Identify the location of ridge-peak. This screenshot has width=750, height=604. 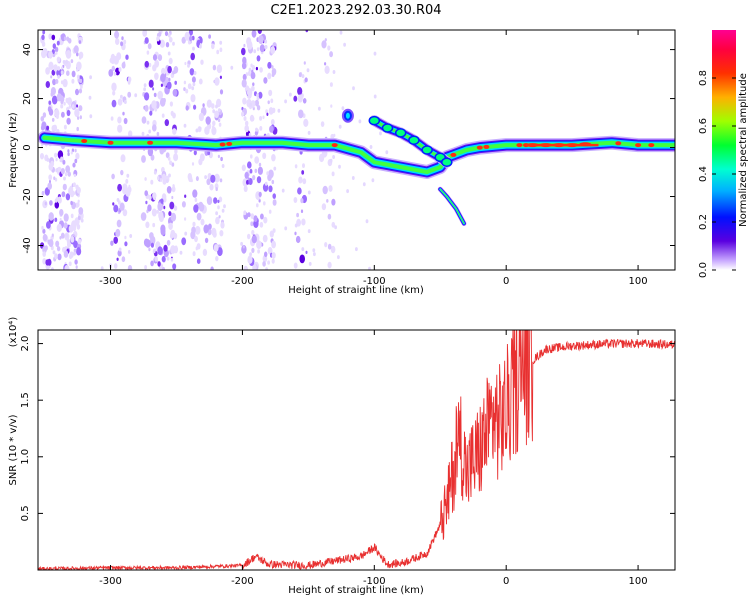
(229, 143).